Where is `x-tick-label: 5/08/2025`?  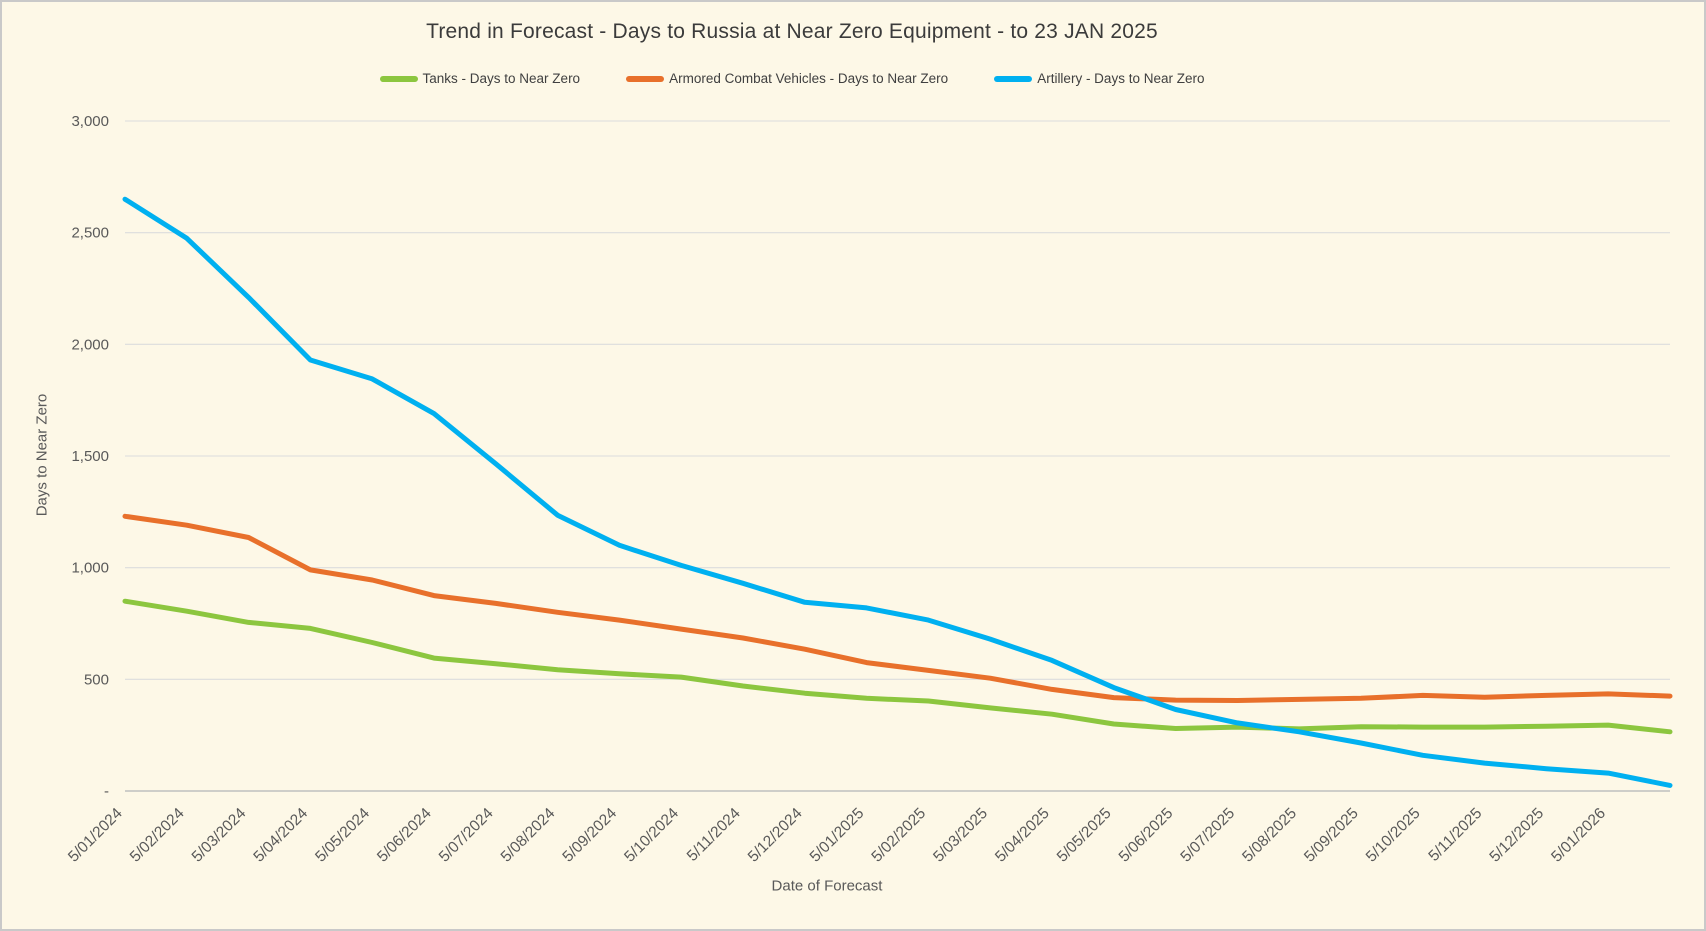 x-tick-label: 5/08/2025 is located at coordinates (1269, 835).